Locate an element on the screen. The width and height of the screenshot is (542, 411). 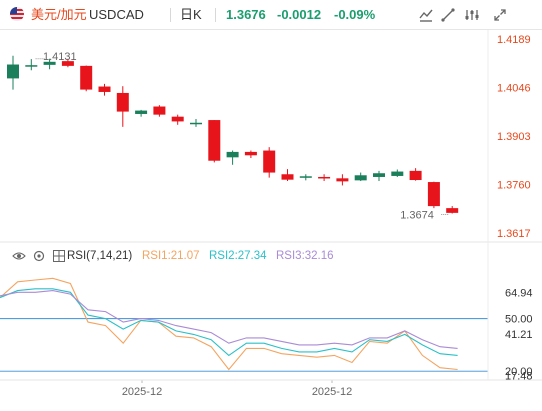
price-axis-tick: 1.4189 is located at coordinates (514, 40).